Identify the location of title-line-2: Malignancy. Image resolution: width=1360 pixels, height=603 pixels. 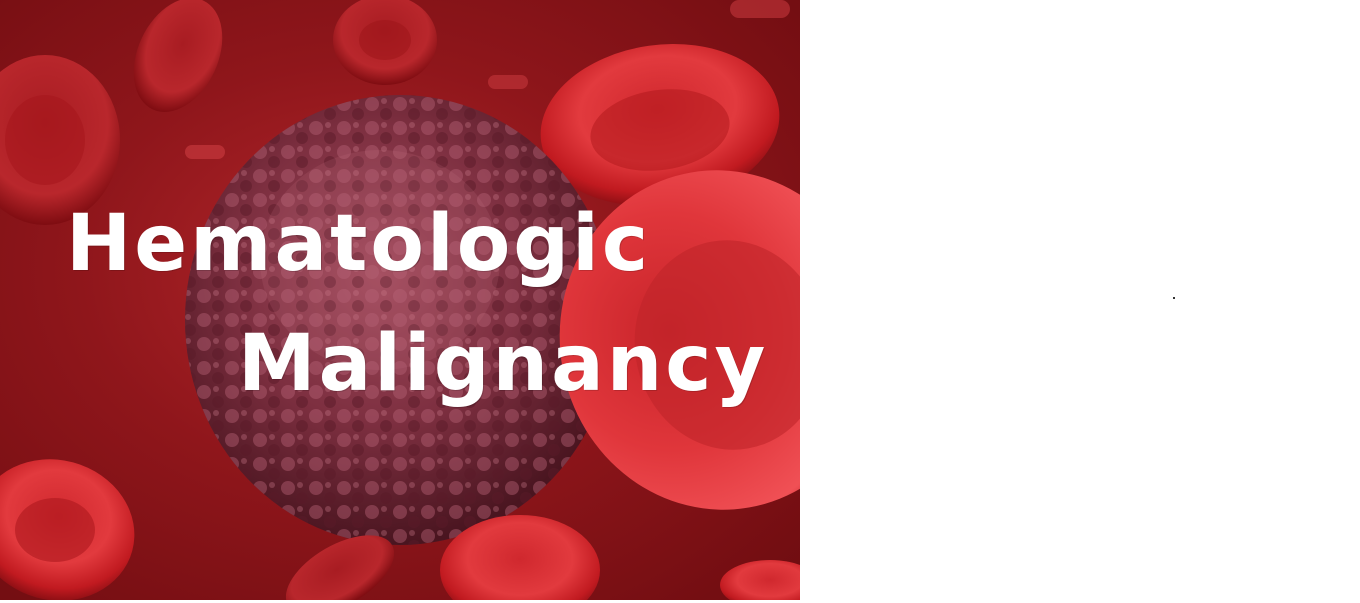
(503, 364).